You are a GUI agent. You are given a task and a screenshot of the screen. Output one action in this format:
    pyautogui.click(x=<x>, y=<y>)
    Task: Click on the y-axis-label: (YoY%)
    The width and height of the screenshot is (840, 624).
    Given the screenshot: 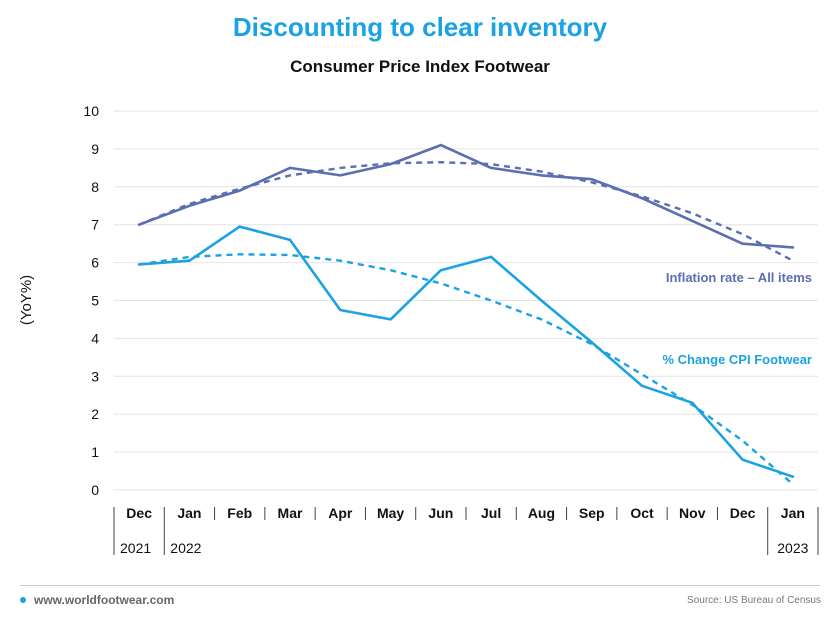 What is the action you would take?
    pyautogui.click(x=26, y=300)
    